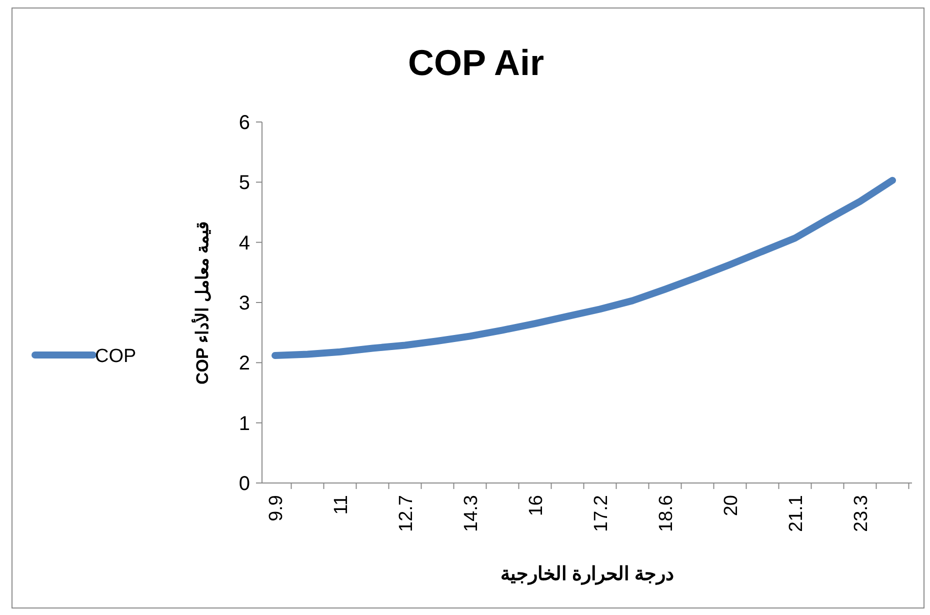 This screenshot has width=930, height=615. I want to click on legend-label: COP, so click(115, 356).